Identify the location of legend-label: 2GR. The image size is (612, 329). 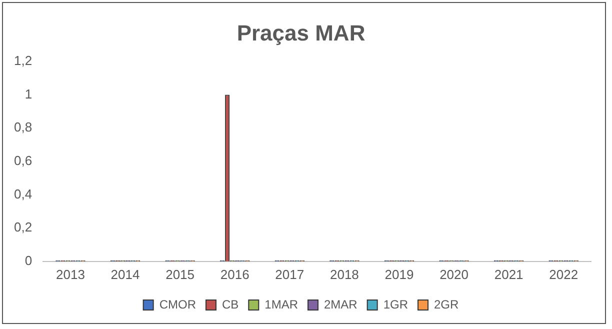
(447, 304).